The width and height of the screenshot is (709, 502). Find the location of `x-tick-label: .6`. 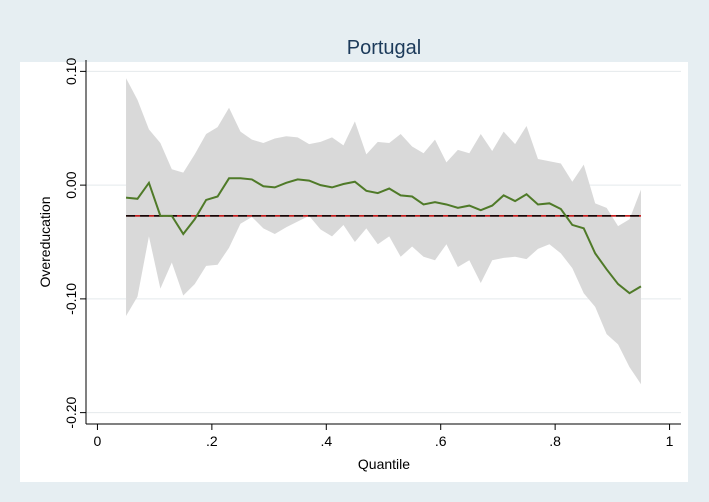

x-tick-label: .6 is located at coordinates (441, 441).